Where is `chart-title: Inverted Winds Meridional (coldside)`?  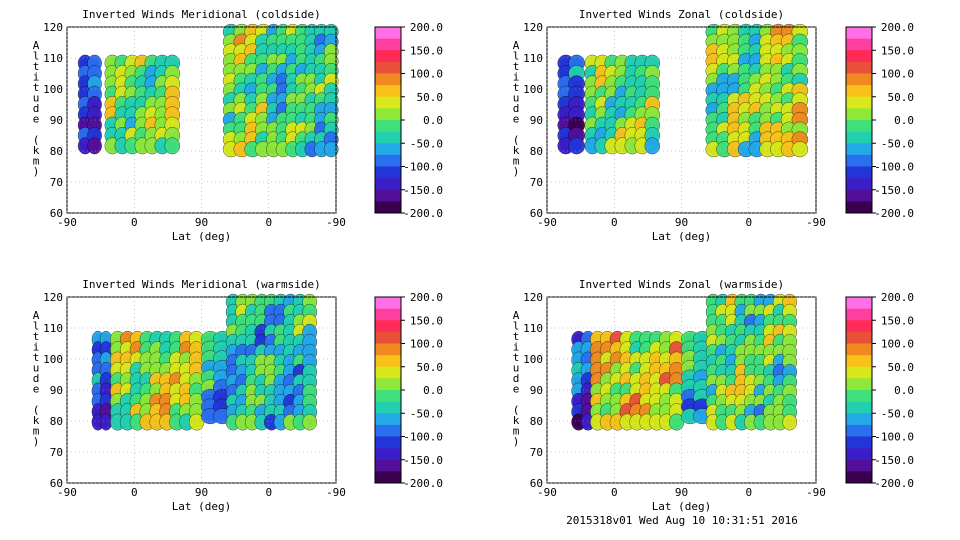
chart-title: Inverted Winds Meridional (coldside) is located at coordinates (201, 14).